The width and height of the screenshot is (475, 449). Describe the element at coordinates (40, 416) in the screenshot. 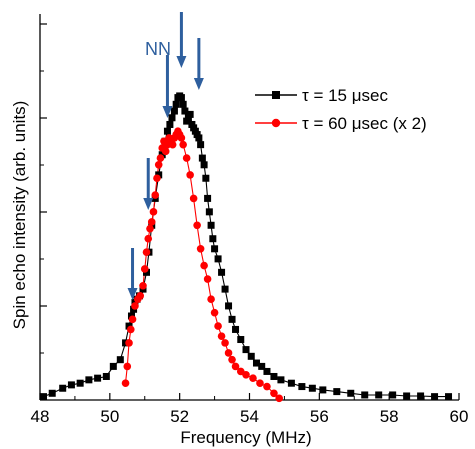

I see `x-tick-label: 48` at that location.